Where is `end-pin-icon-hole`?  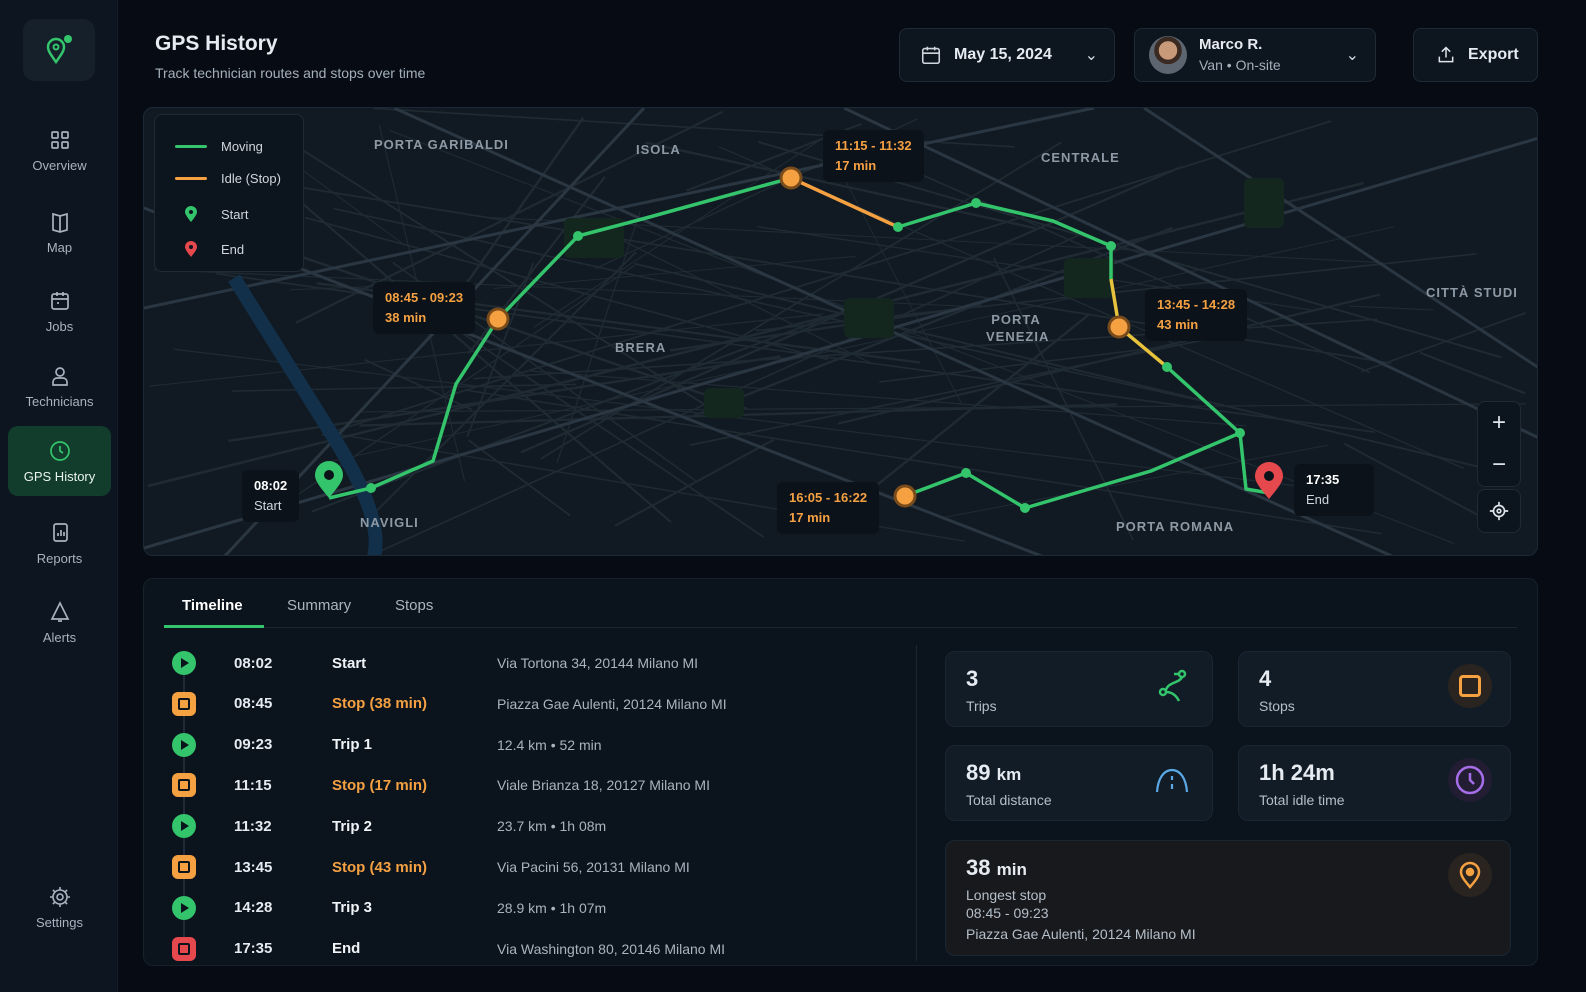 end-pin-icon-hole is located at coordinates (1269, 476).